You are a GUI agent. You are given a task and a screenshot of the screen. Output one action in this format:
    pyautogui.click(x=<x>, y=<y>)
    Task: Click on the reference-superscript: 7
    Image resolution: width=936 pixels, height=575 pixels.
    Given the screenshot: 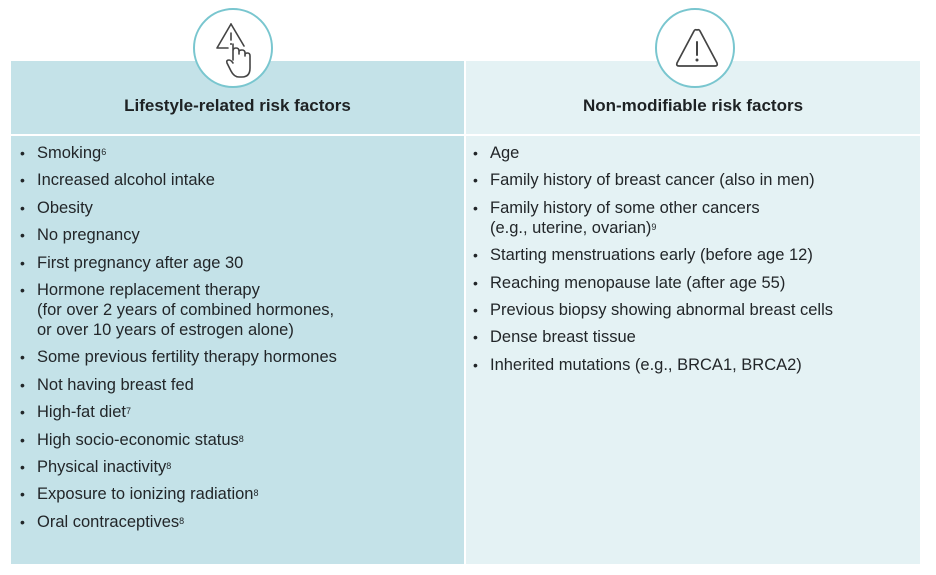 What is the action you would take?
    pyautogui.click(x=128, y=411)
    